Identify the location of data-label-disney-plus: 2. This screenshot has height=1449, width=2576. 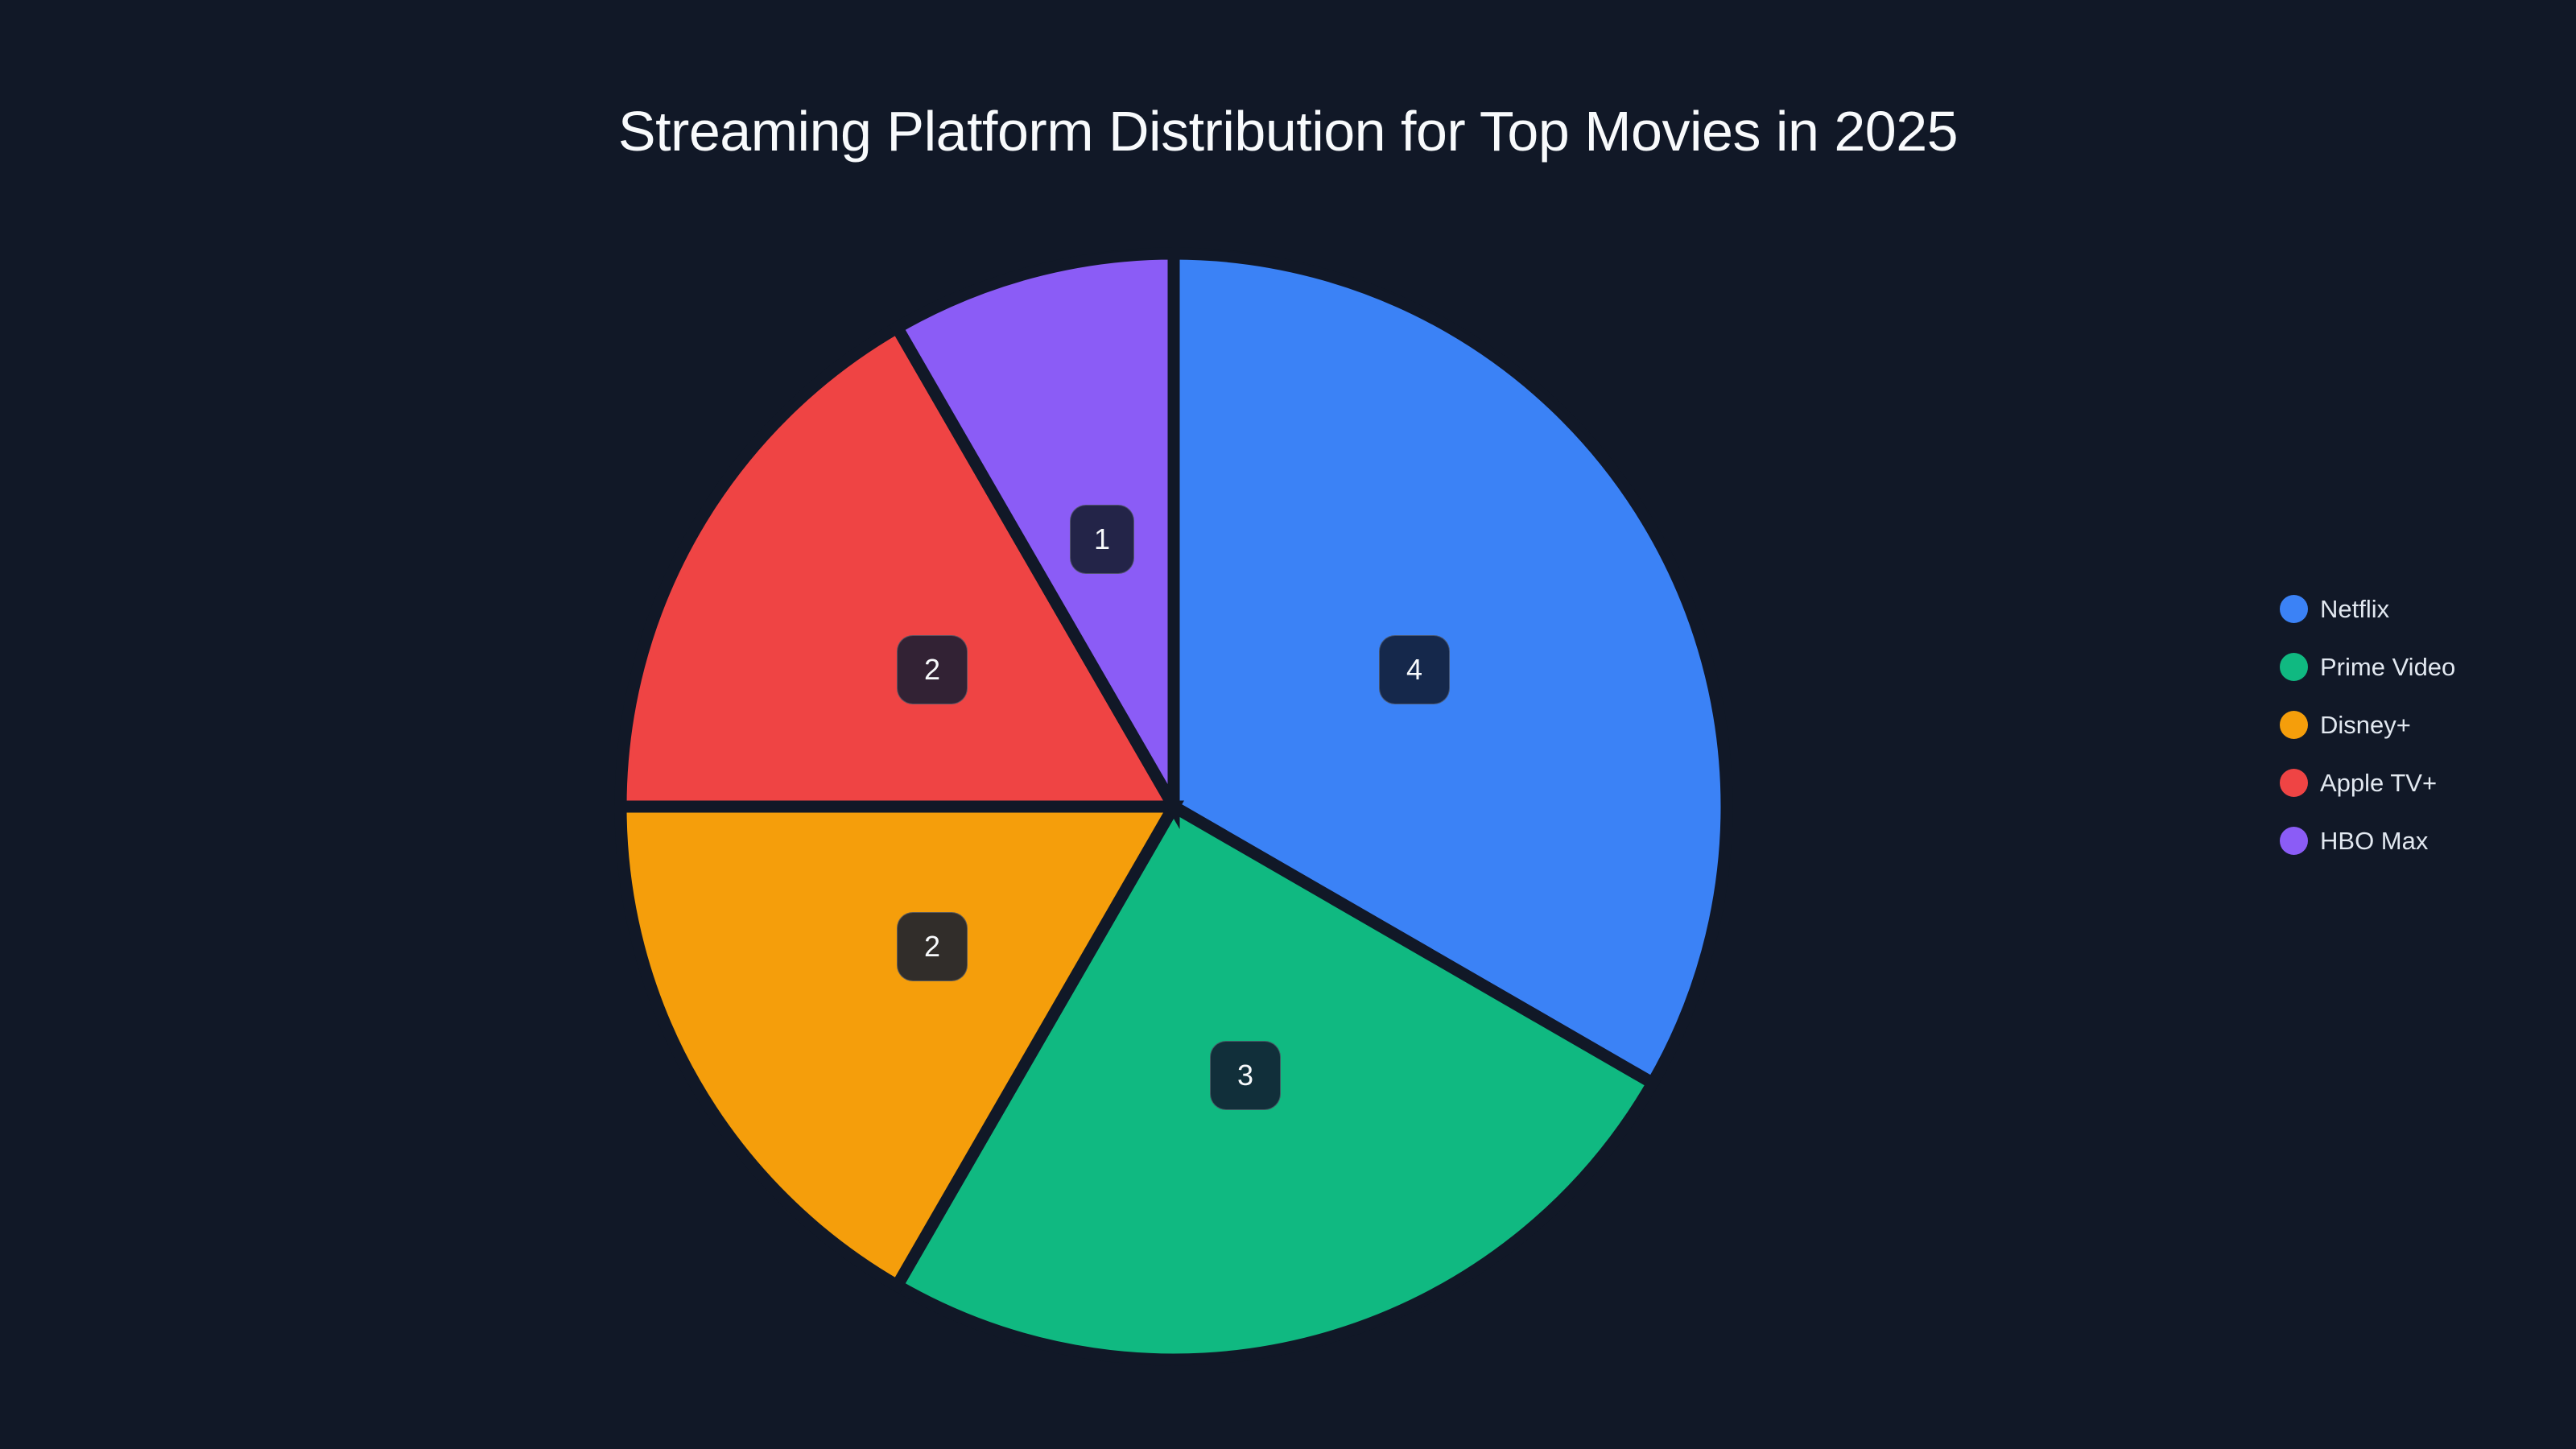
(932, 946).